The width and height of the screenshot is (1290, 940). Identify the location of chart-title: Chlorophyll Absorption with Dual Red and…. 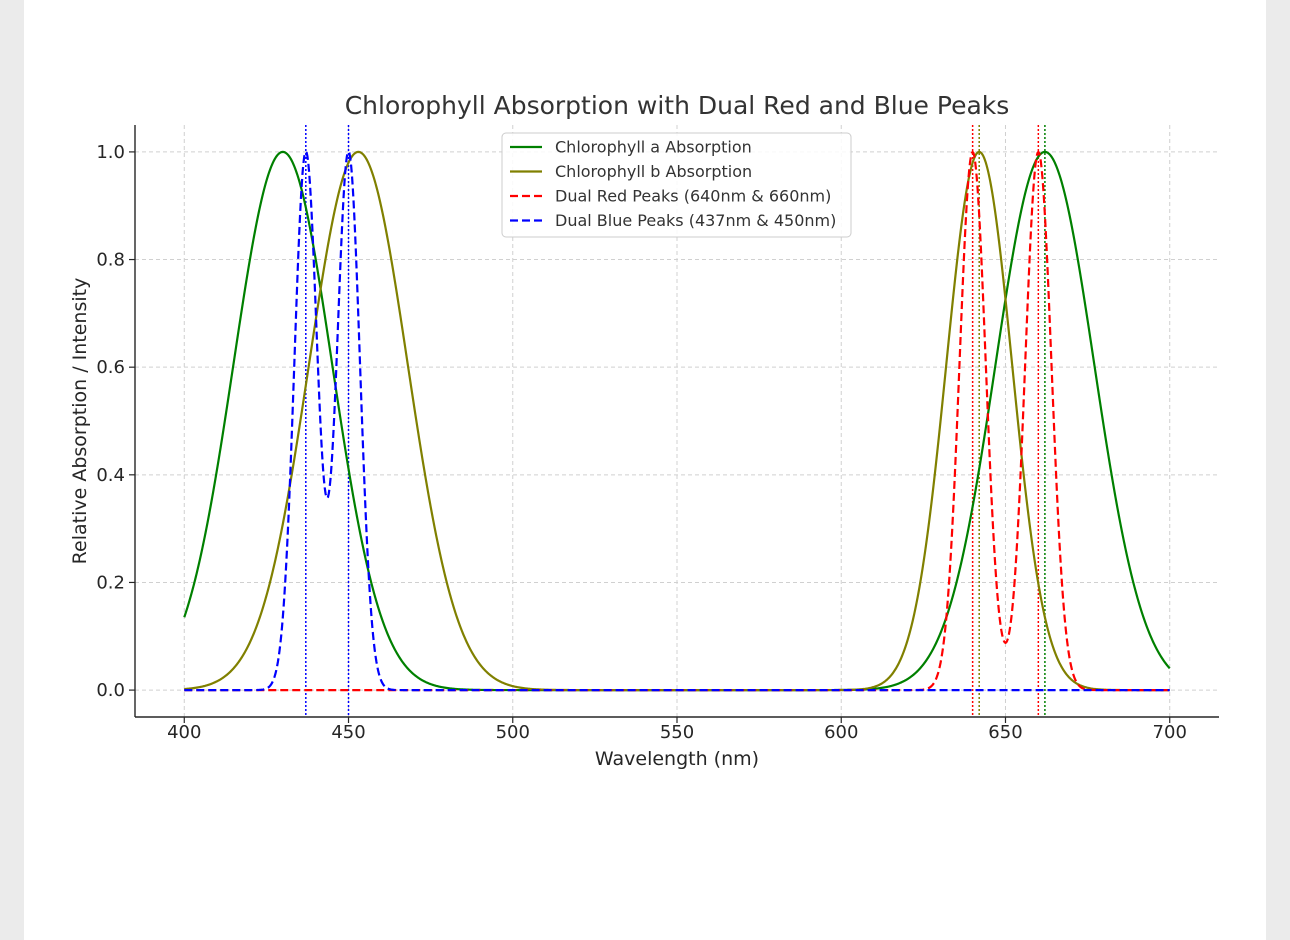
(677, 105).